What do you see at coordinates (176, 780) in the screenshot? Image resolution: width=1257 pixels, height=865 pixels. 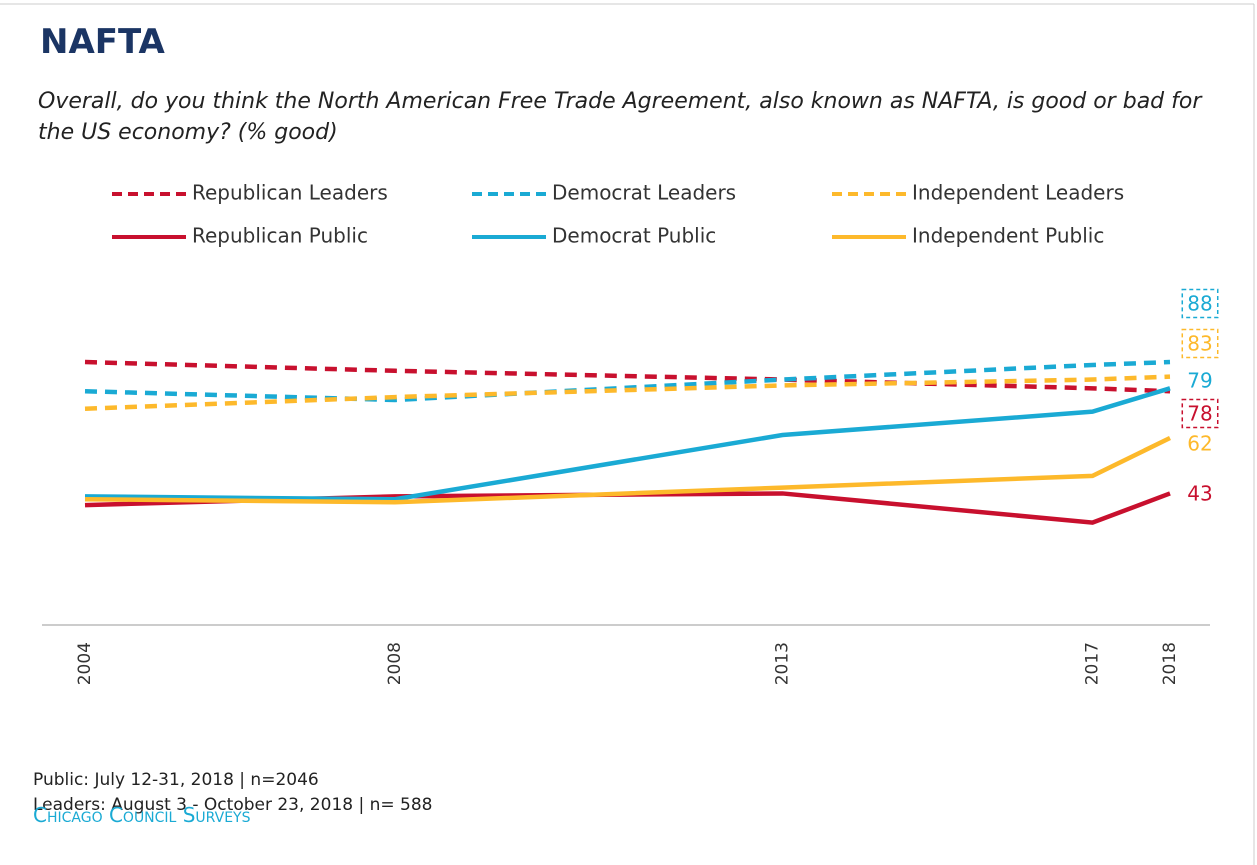 I see `note: Public: July 12-31, 2018 | n=2046` at bounding box center [176, 780].